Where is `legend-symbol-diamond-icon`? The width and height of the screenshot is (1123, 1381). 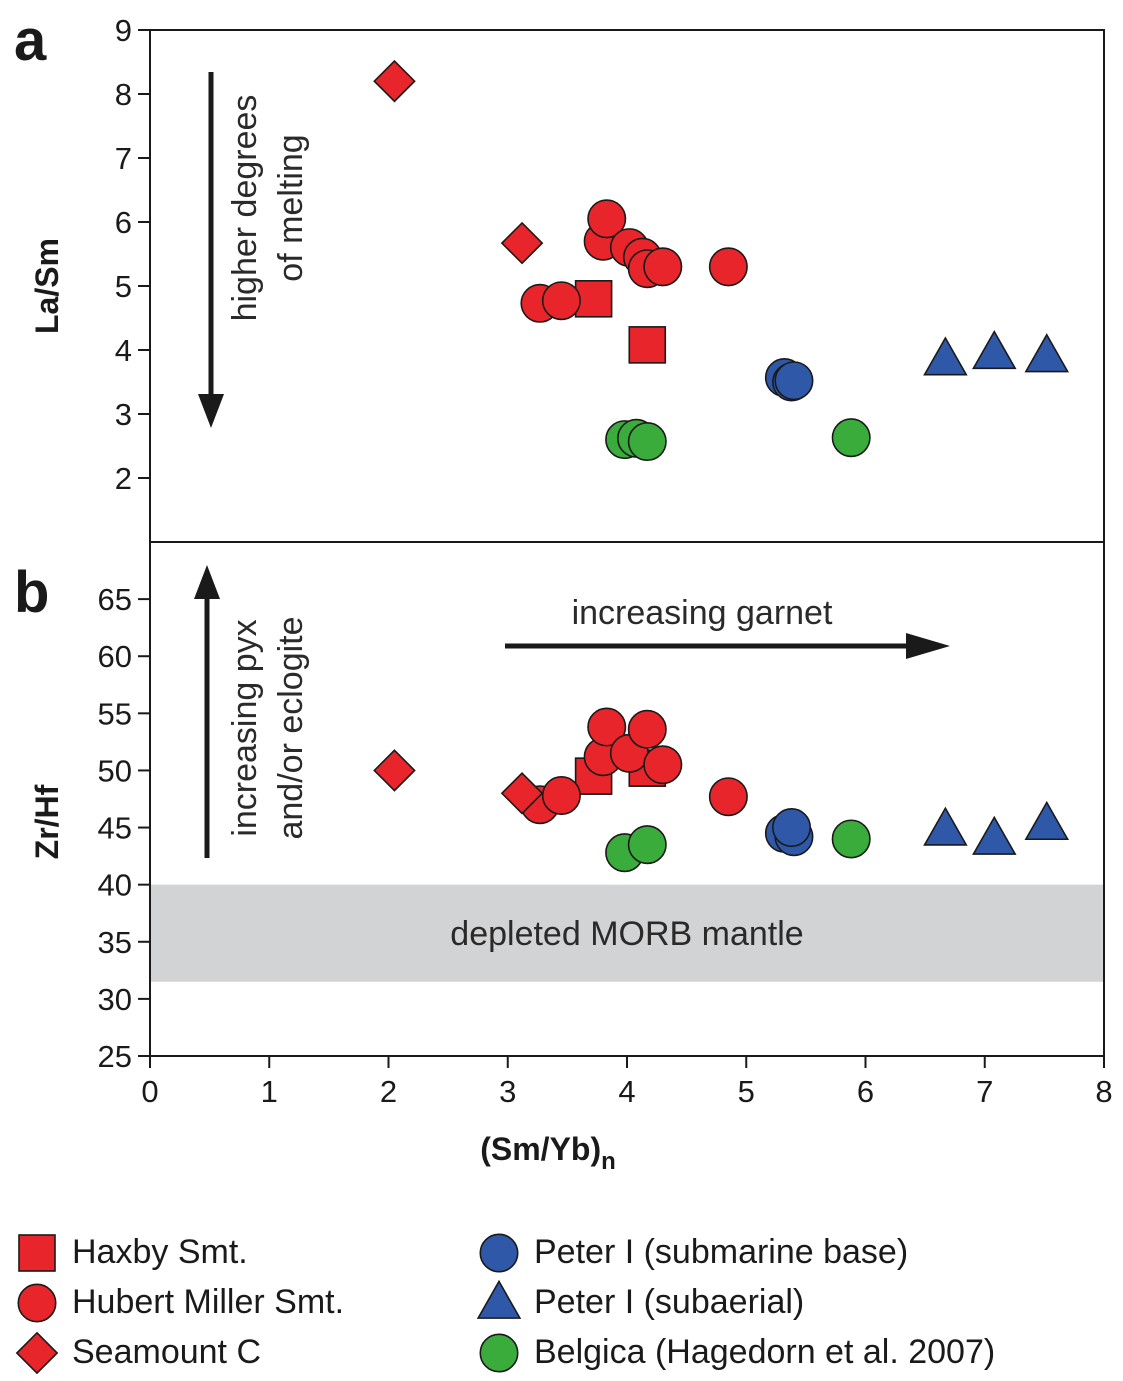
legend-symbol-diamond-icon is located at coordinates (37, 1352).